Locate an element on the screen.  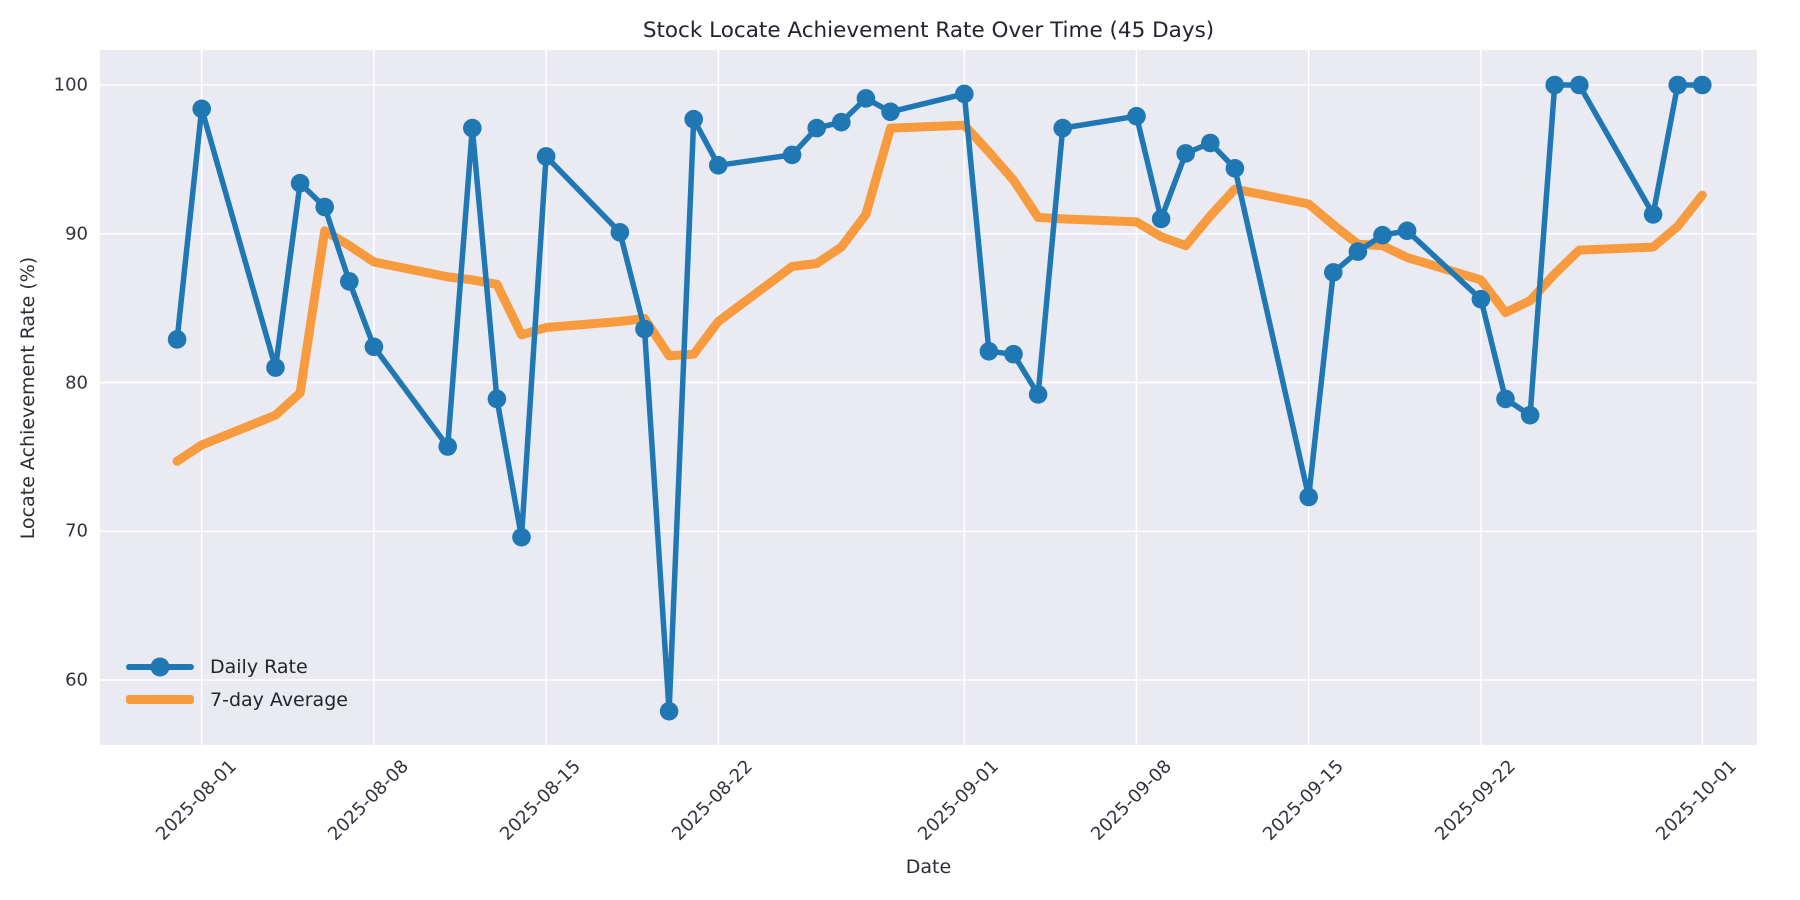
daily-rate-line-sample is located at coordinates (160, 666).